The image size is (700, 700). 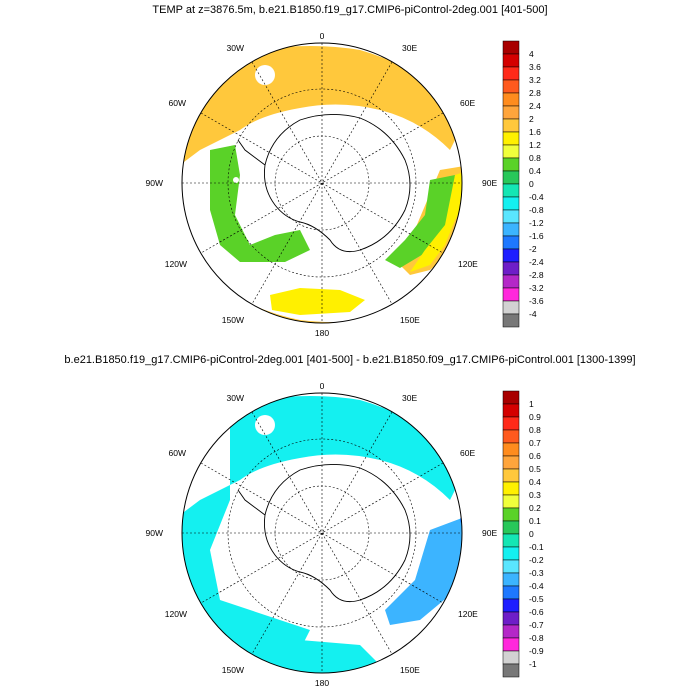 I want to click on lon-label-90e: 90E, so click(x=489, y=533).